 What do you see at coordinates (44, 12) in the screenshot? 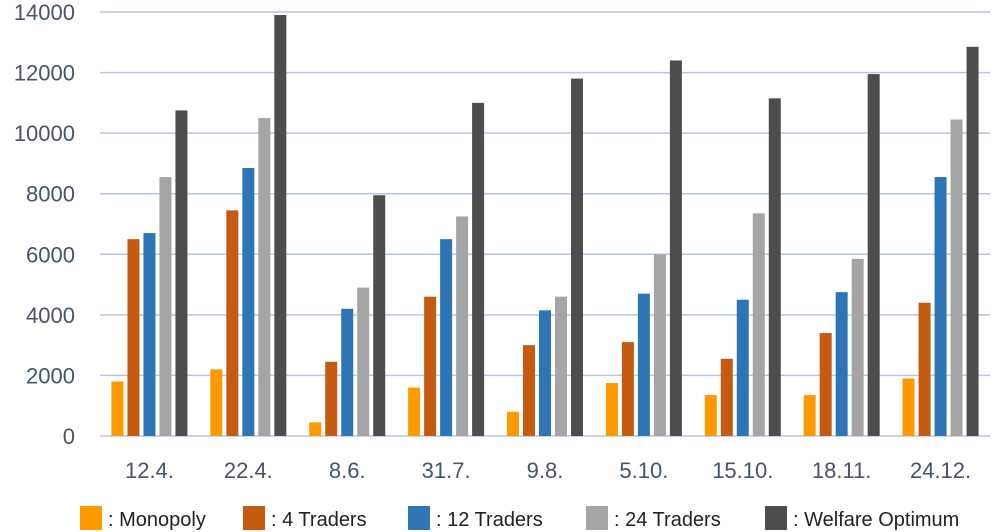
I see `y-tick-label: 14000` at bounding box center [44, 12].